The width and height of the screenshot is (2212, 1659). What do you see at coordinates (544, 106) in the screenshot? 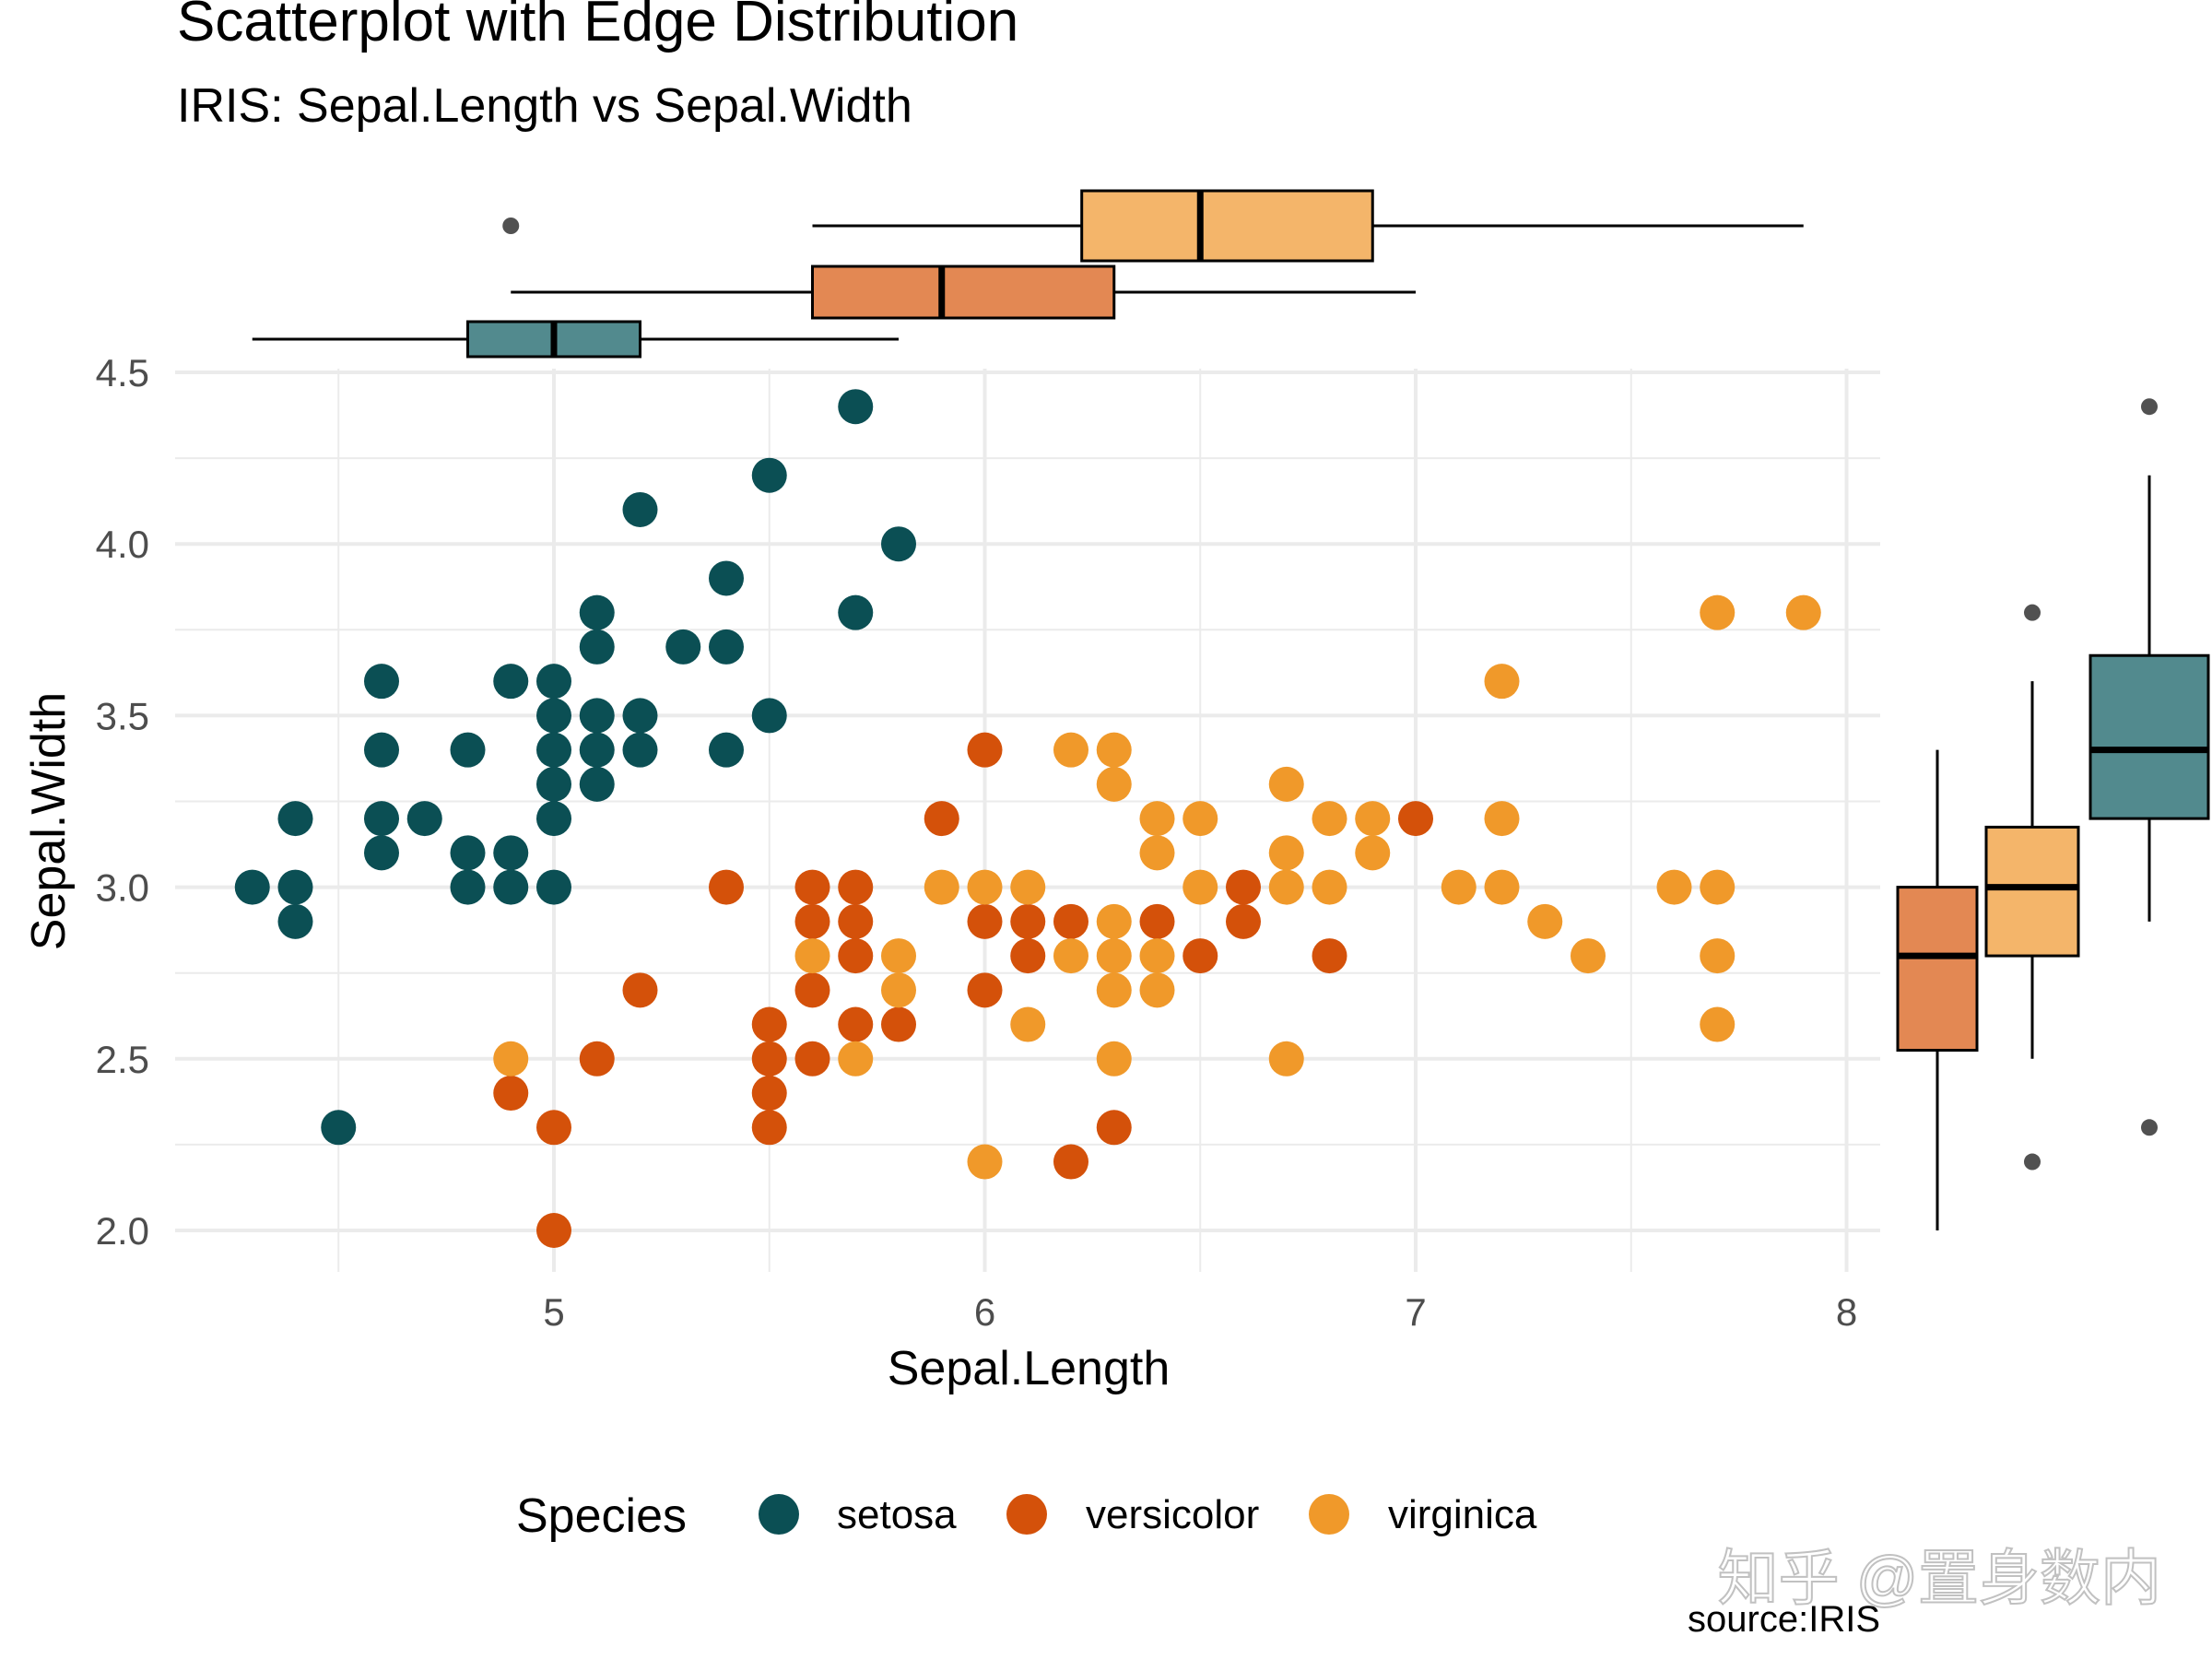
I see `chart-subtitle: IRIS: Sepal.Length vs Sepal.Width` at bounding box center [544, 106].